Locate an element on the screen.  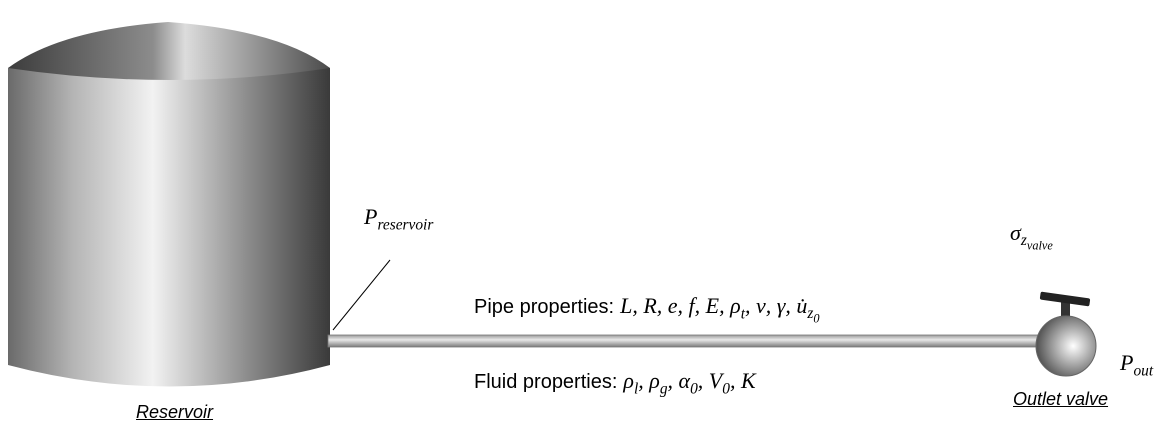
symbol: K is located at coordinates (748, 380).